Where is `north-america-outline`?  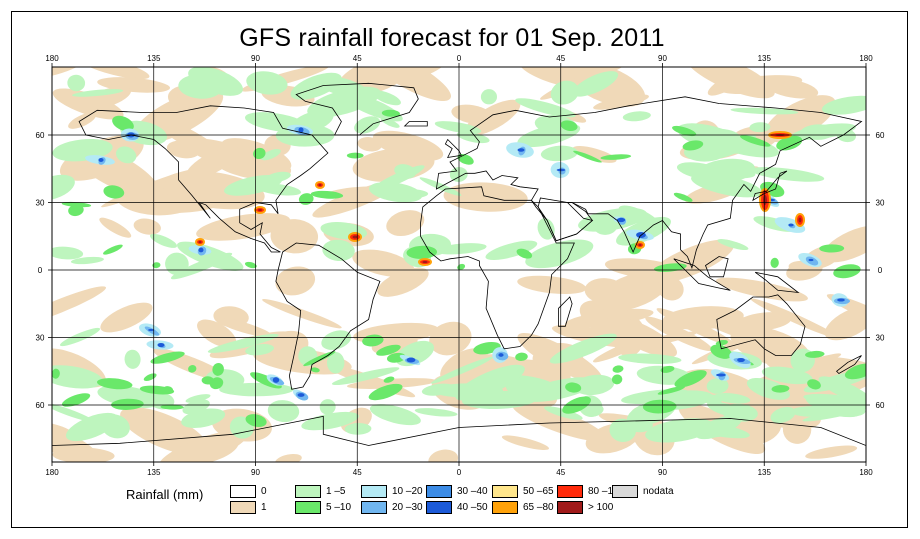
north-america-outline is located at coordinates (203, 179).